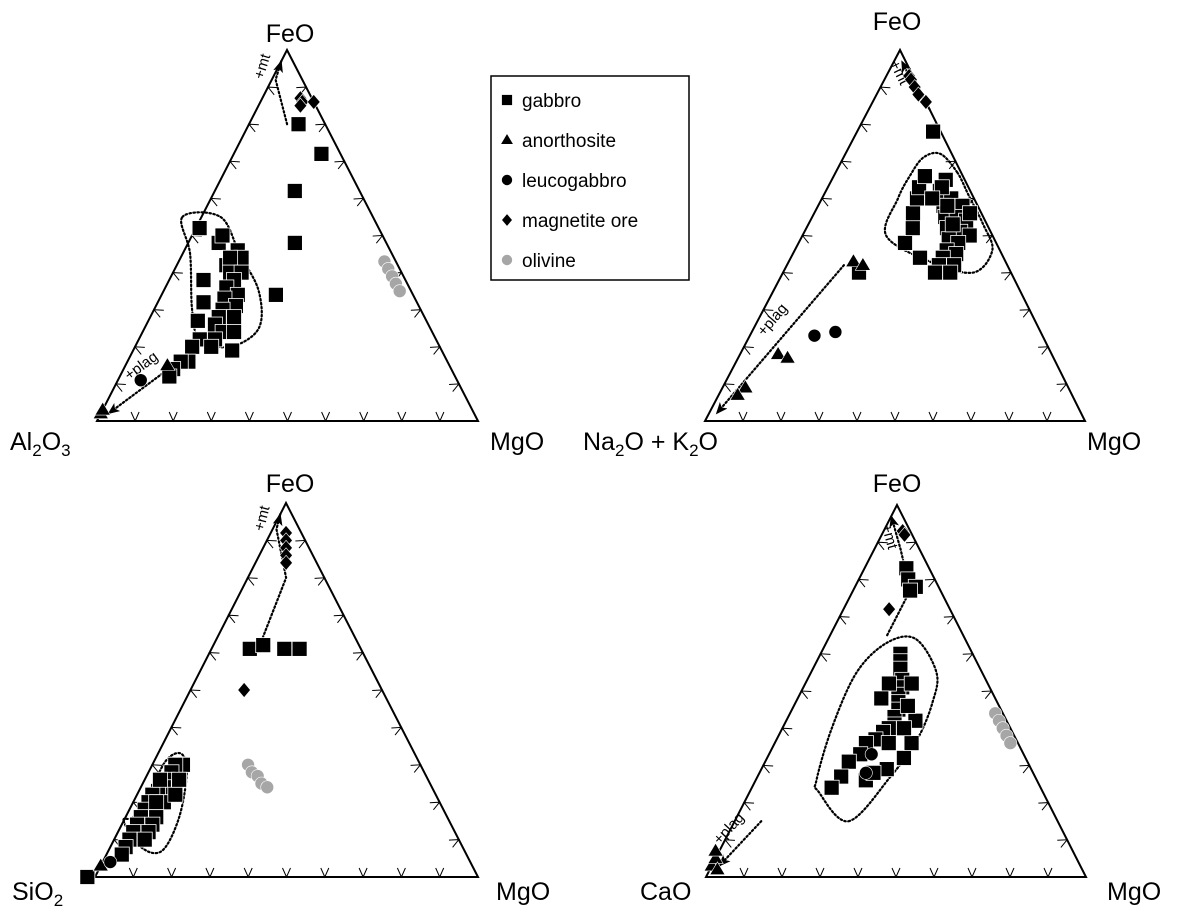 This screenshot has width=1181, height=920. What do you see at coordinates (65, 450) in the screenshot?
I see `vertex-label-left-part: 3` at bounding box center [65, 450].